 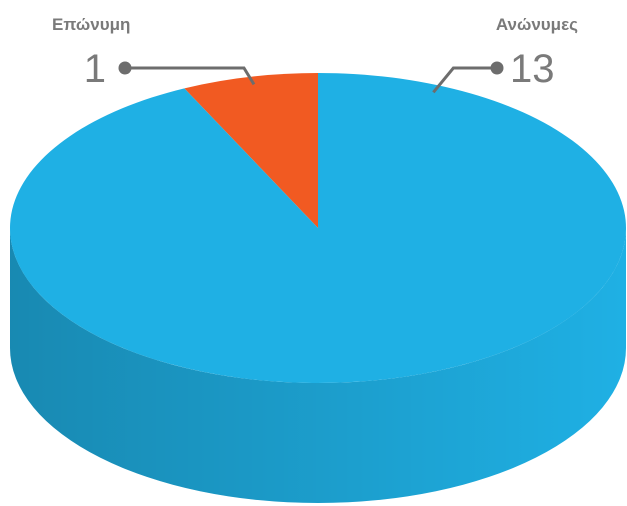 I want to click on category-label: Ανώνυμες, so click(x=537, y=24).